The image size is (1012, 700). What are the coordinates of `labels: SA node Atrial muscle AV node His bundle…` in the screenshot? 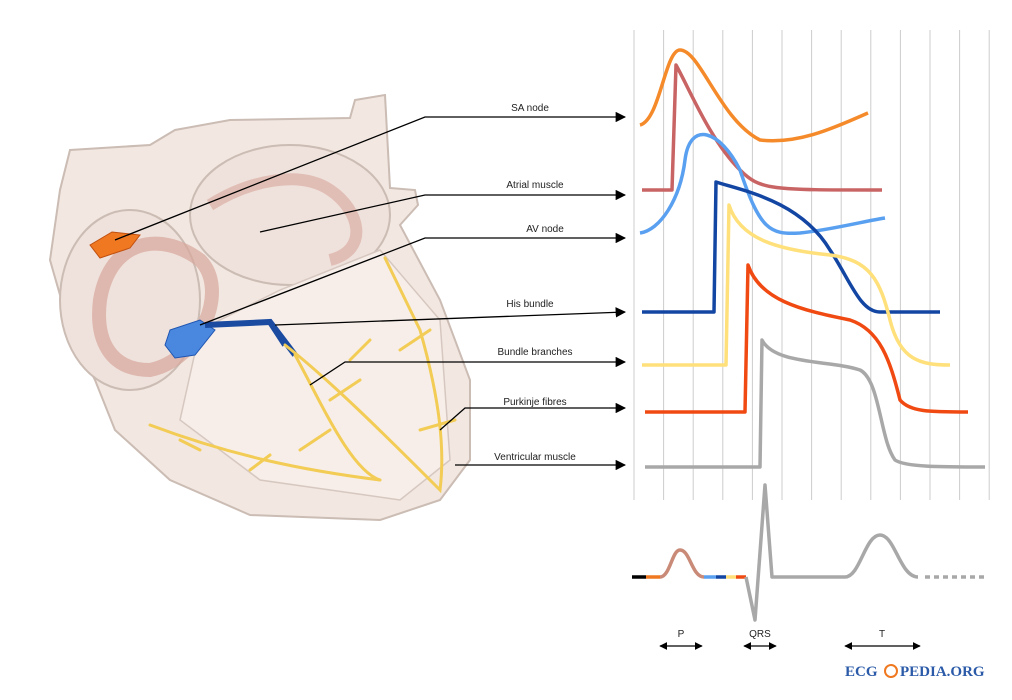 It's located at (535, 283).